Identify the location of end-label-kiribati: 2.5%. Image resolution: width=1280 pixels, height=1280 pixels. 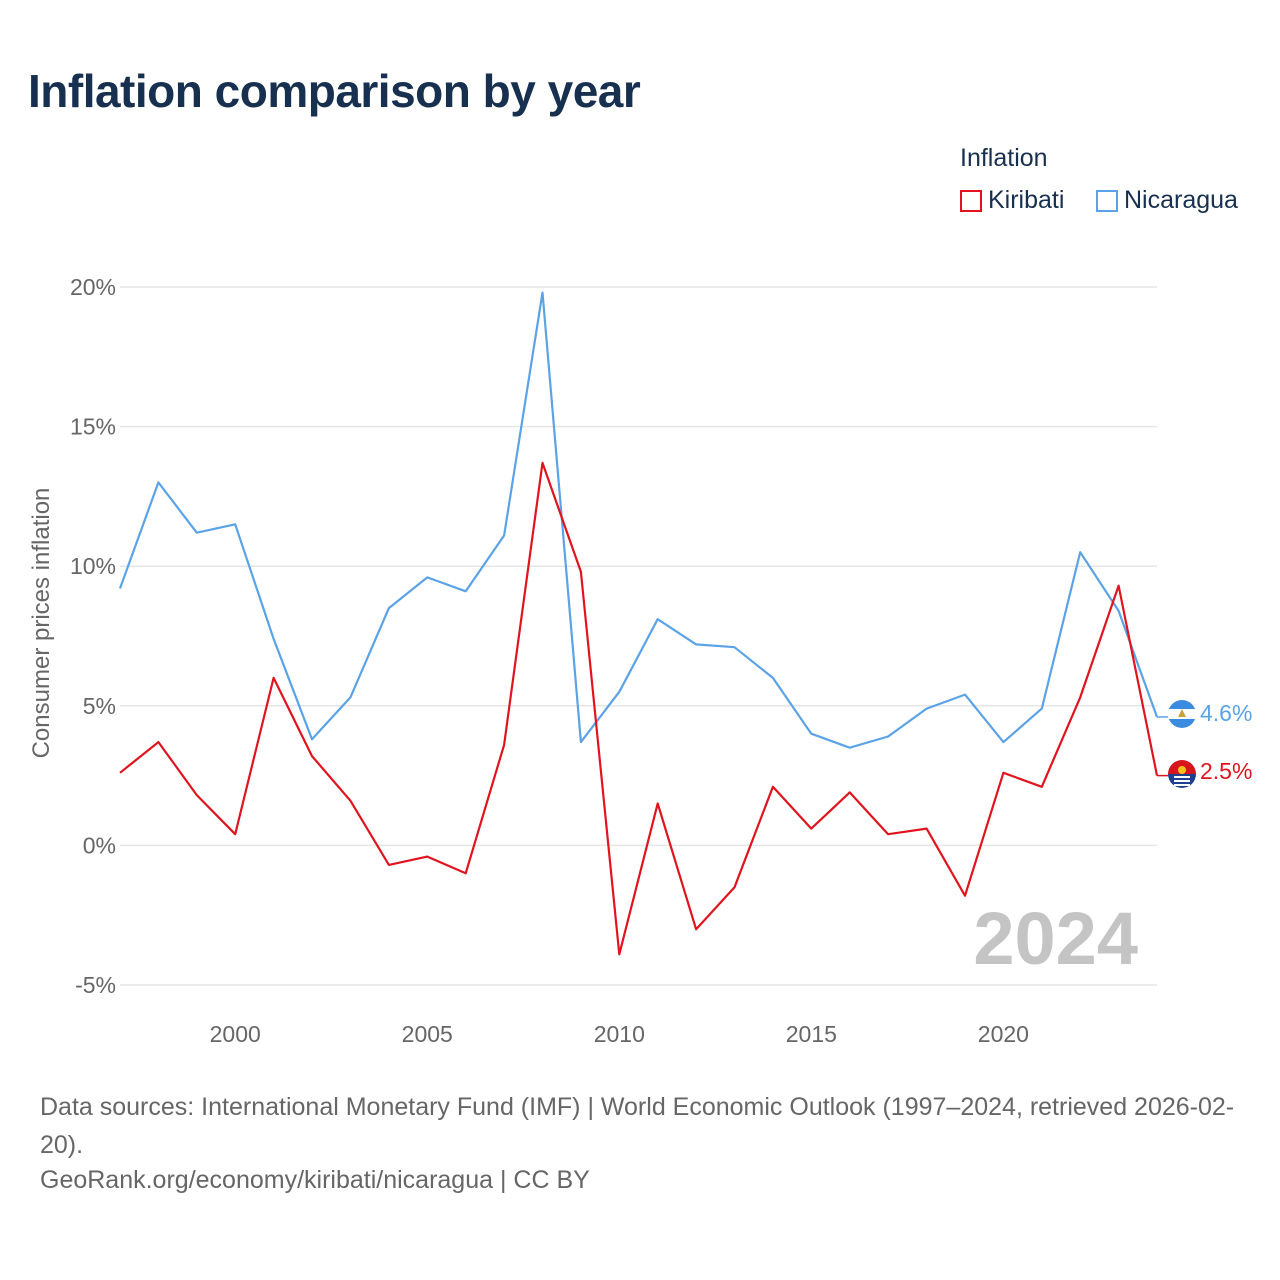
(1226, 771).